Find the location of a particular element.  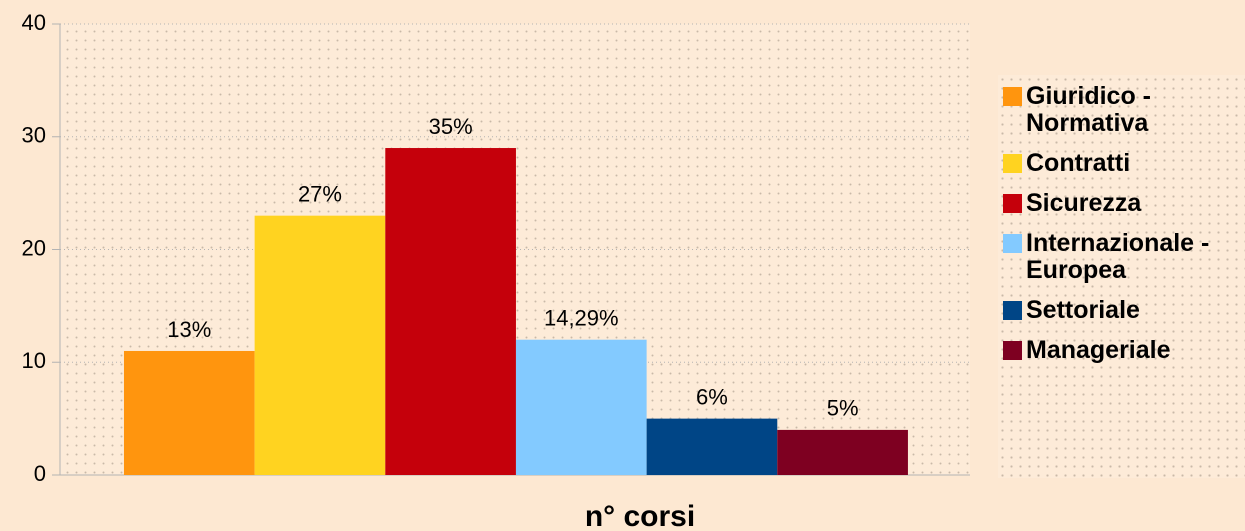

legend-entry: Manageriale is located at coordinates (1124, 350).